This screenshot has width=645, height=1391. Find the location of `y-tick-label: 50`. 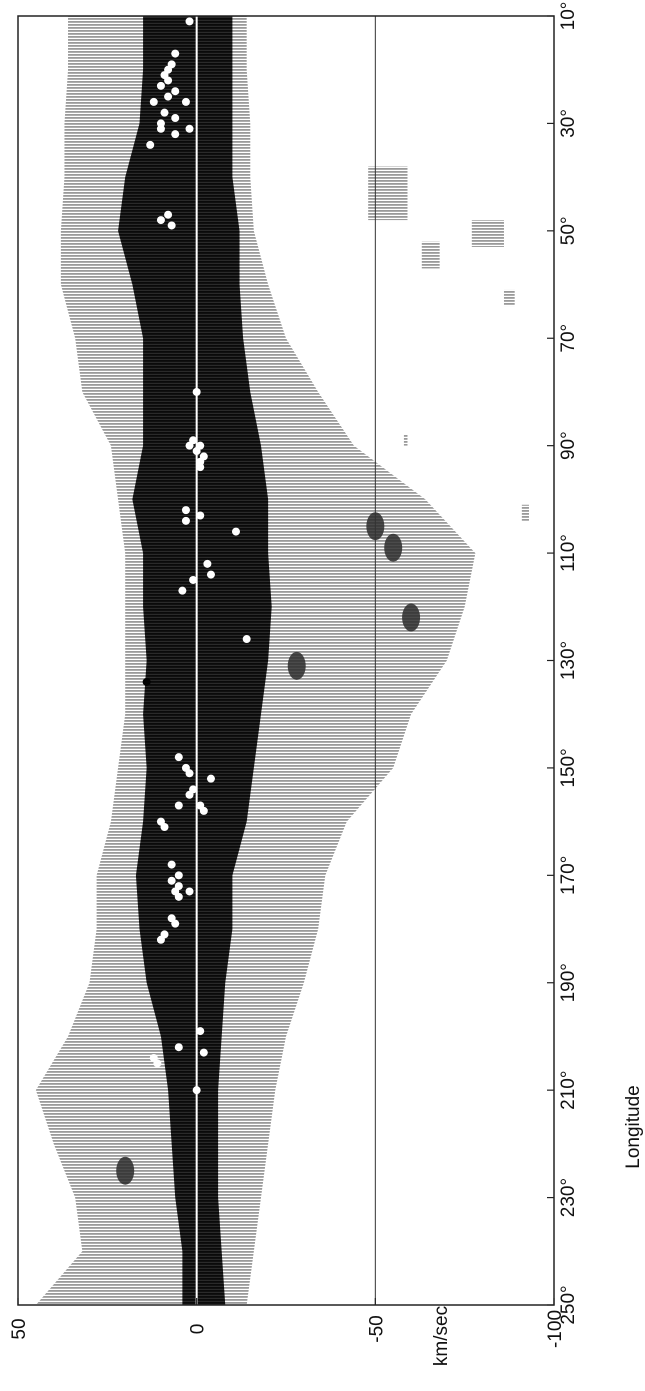

y-tick-label: 50 is located at coordinates (19, 1328).